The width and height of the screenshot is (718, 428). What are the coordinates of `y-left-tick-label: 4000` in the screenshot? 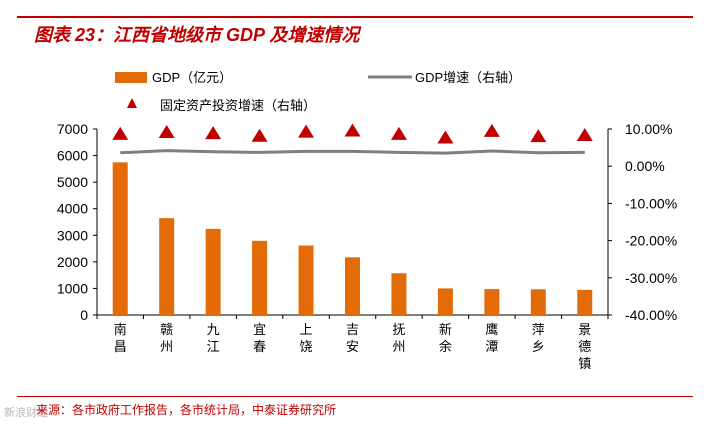 It's located at (72, 209).